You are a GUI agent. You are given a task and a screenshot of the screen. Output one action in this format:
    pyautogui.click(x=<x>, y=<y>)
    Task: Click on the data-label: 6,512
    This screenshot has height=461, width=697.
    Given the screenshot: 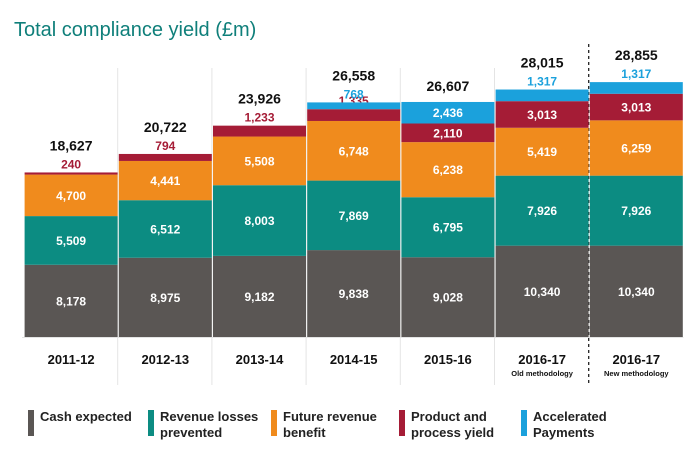 What is the action you would take?
    pyautogui.click(x=165, y=229)
    